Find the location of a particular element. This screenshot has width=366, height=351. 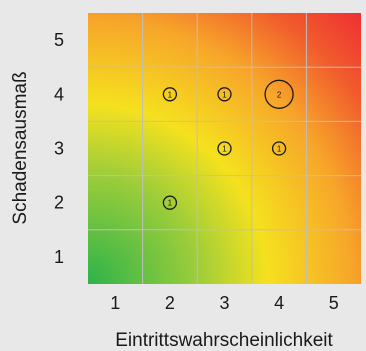

x-tick-label: 4 is located at coordinates (279, 303).